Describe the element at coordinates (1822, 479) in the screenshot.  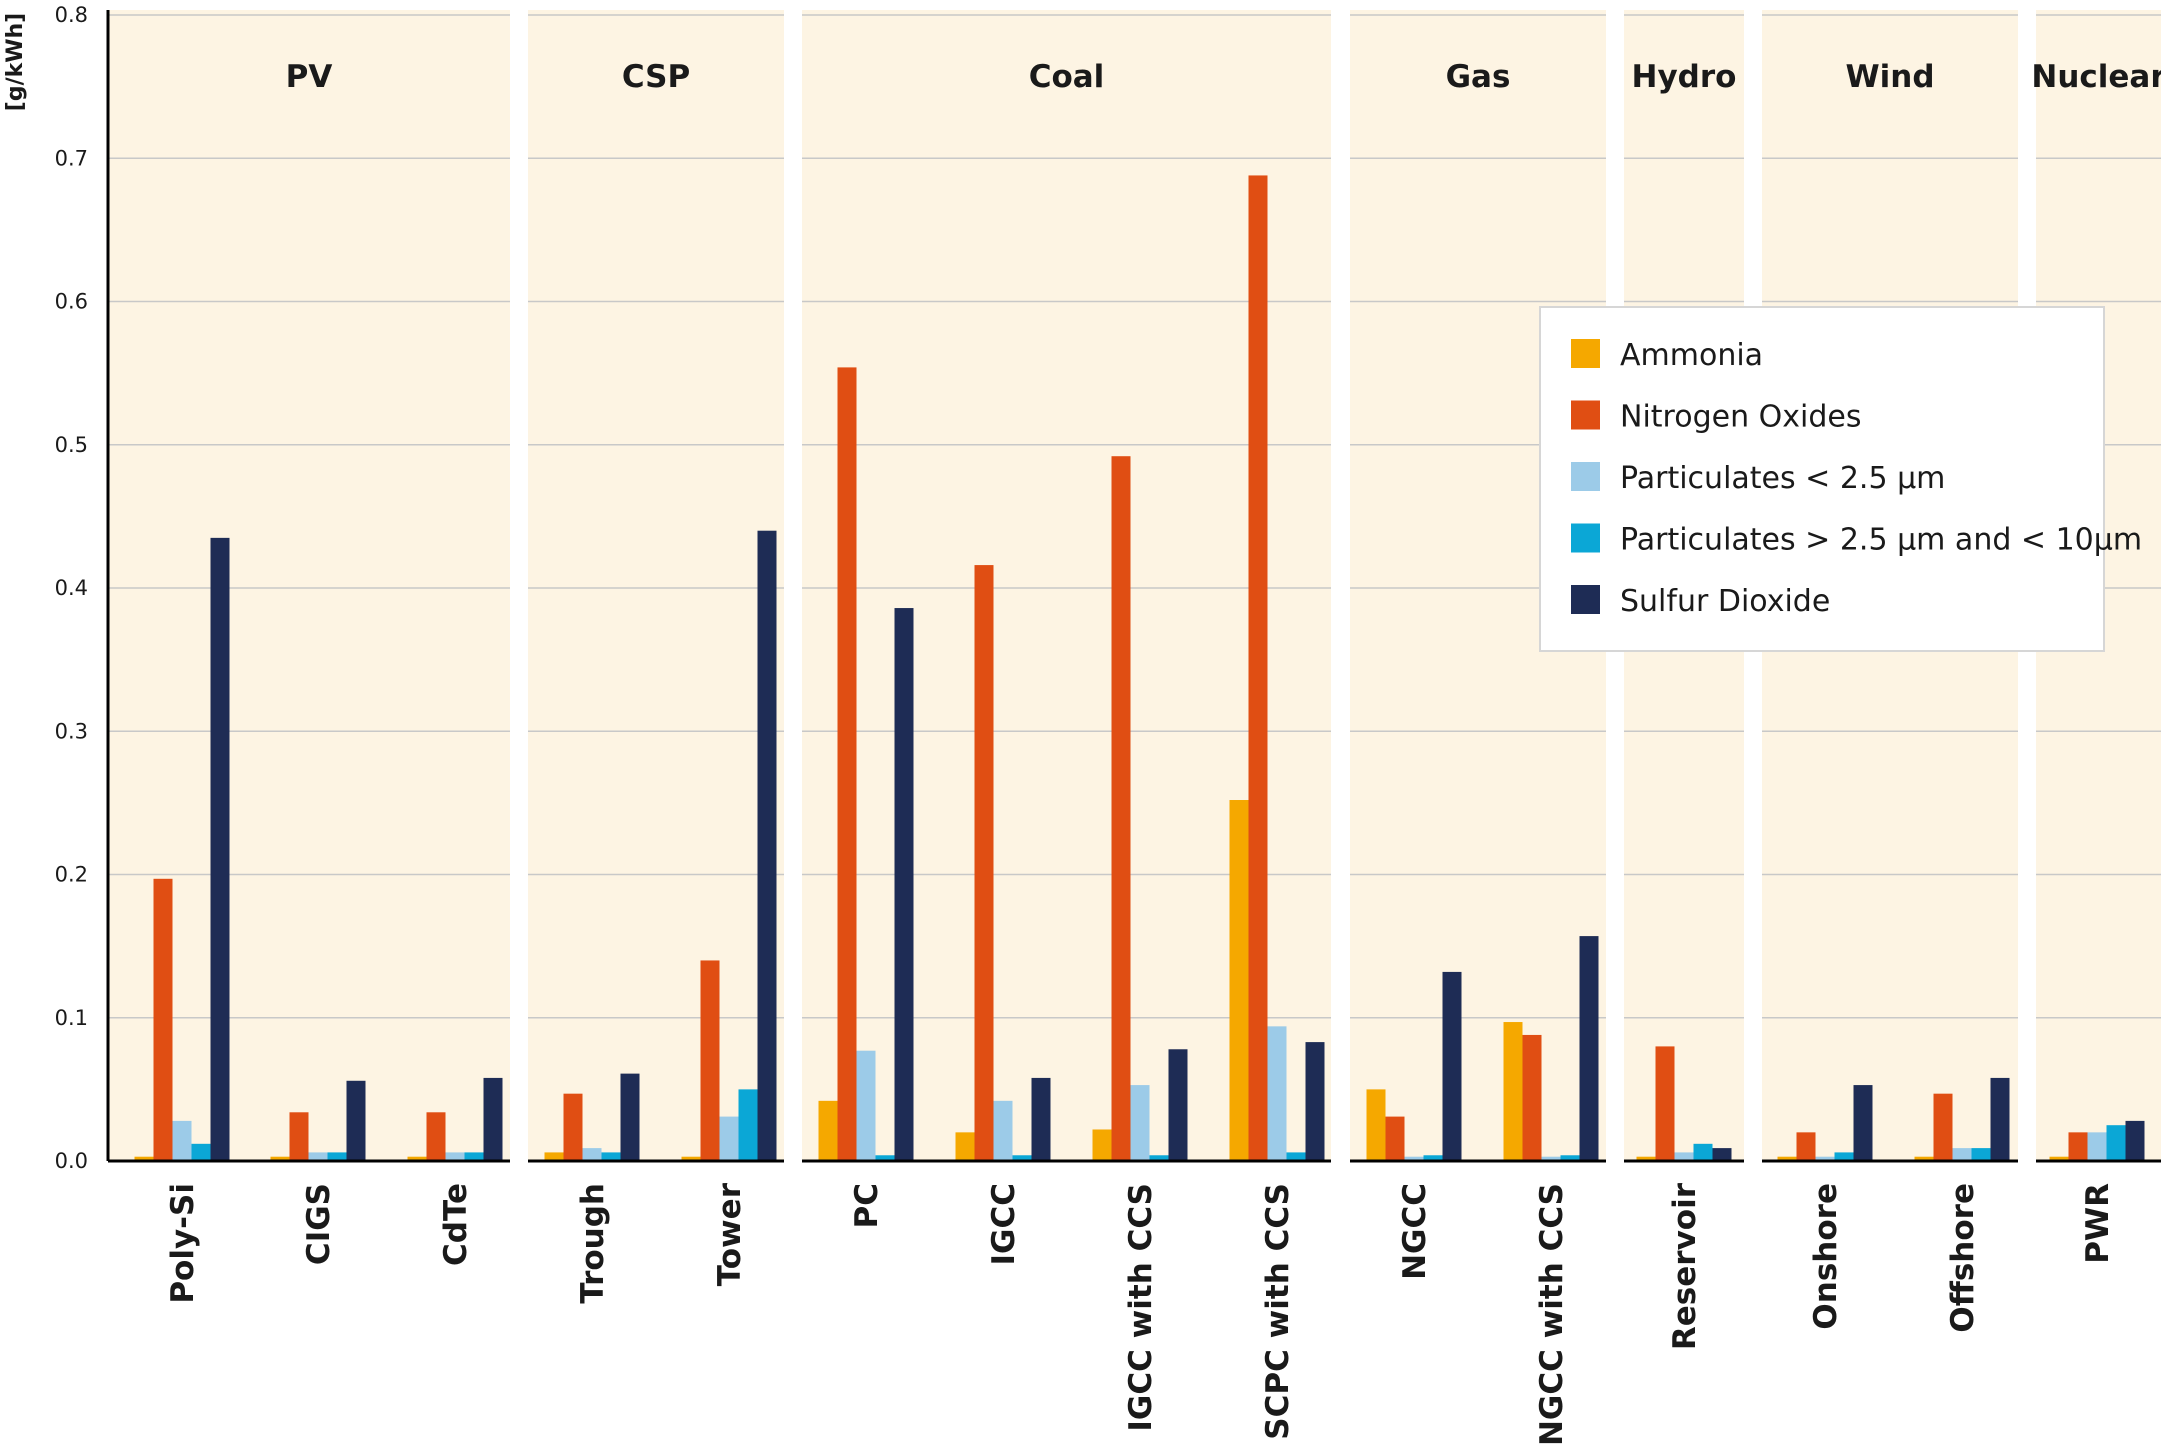
I see `legend-box` at that location.